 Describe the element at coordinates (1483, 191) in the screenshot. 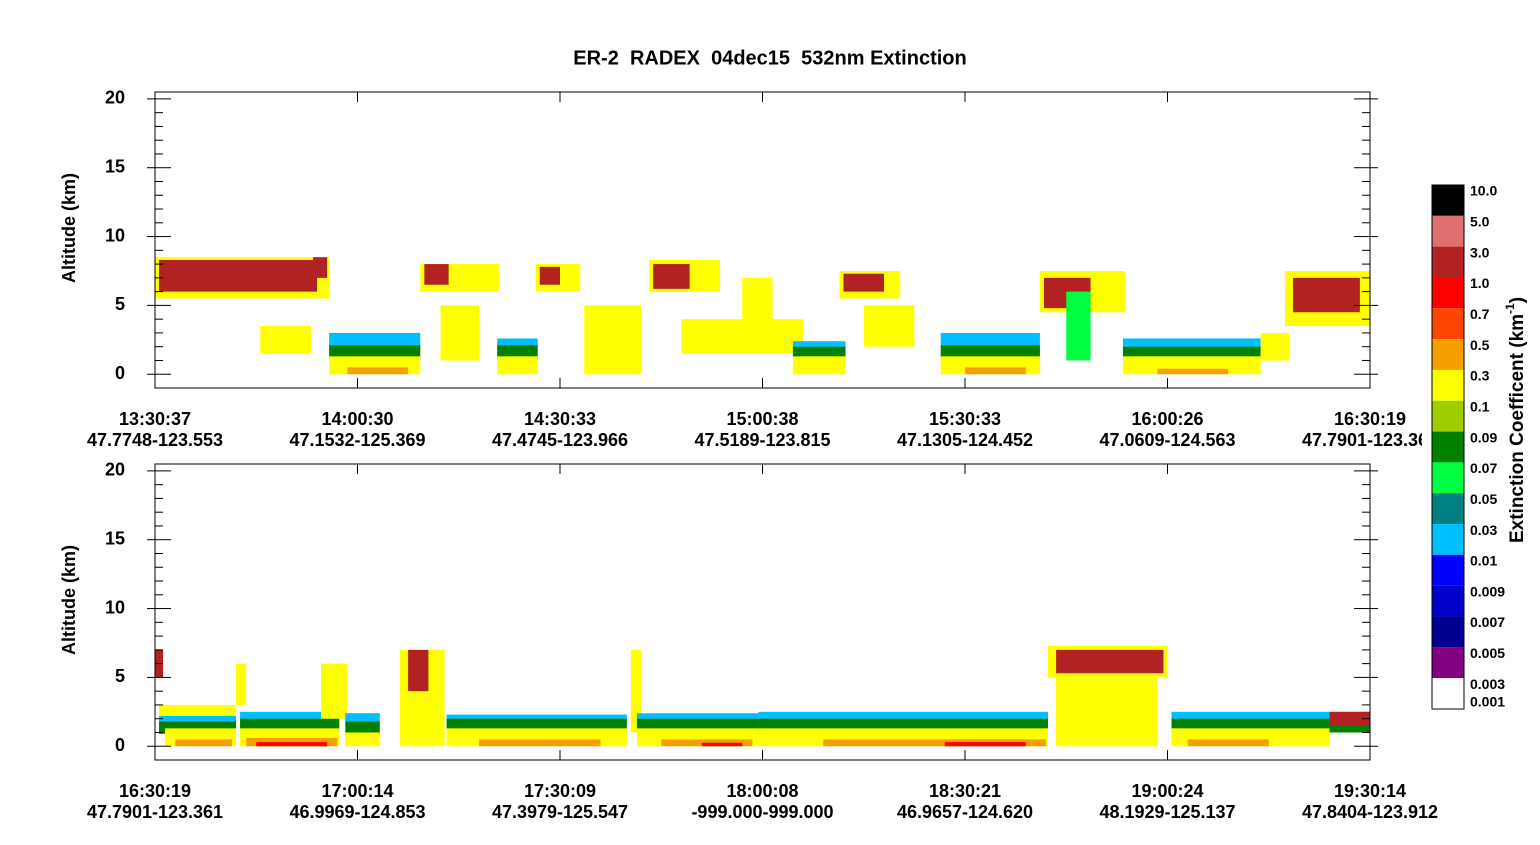

I see `colorbar-label: 10.0` at that location.